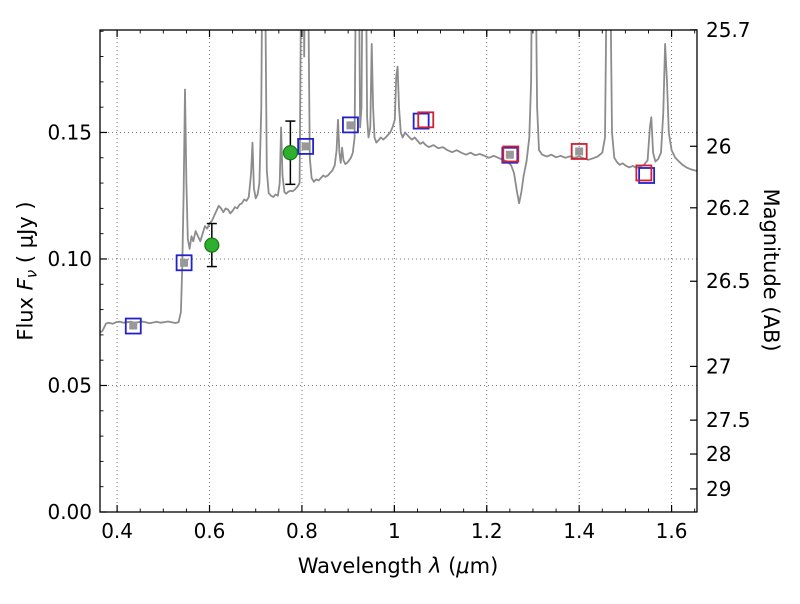 This screenshot has width=800, height=604. I want to click on y-axis-label-right: Magnitude (AB), so click(771, 269).